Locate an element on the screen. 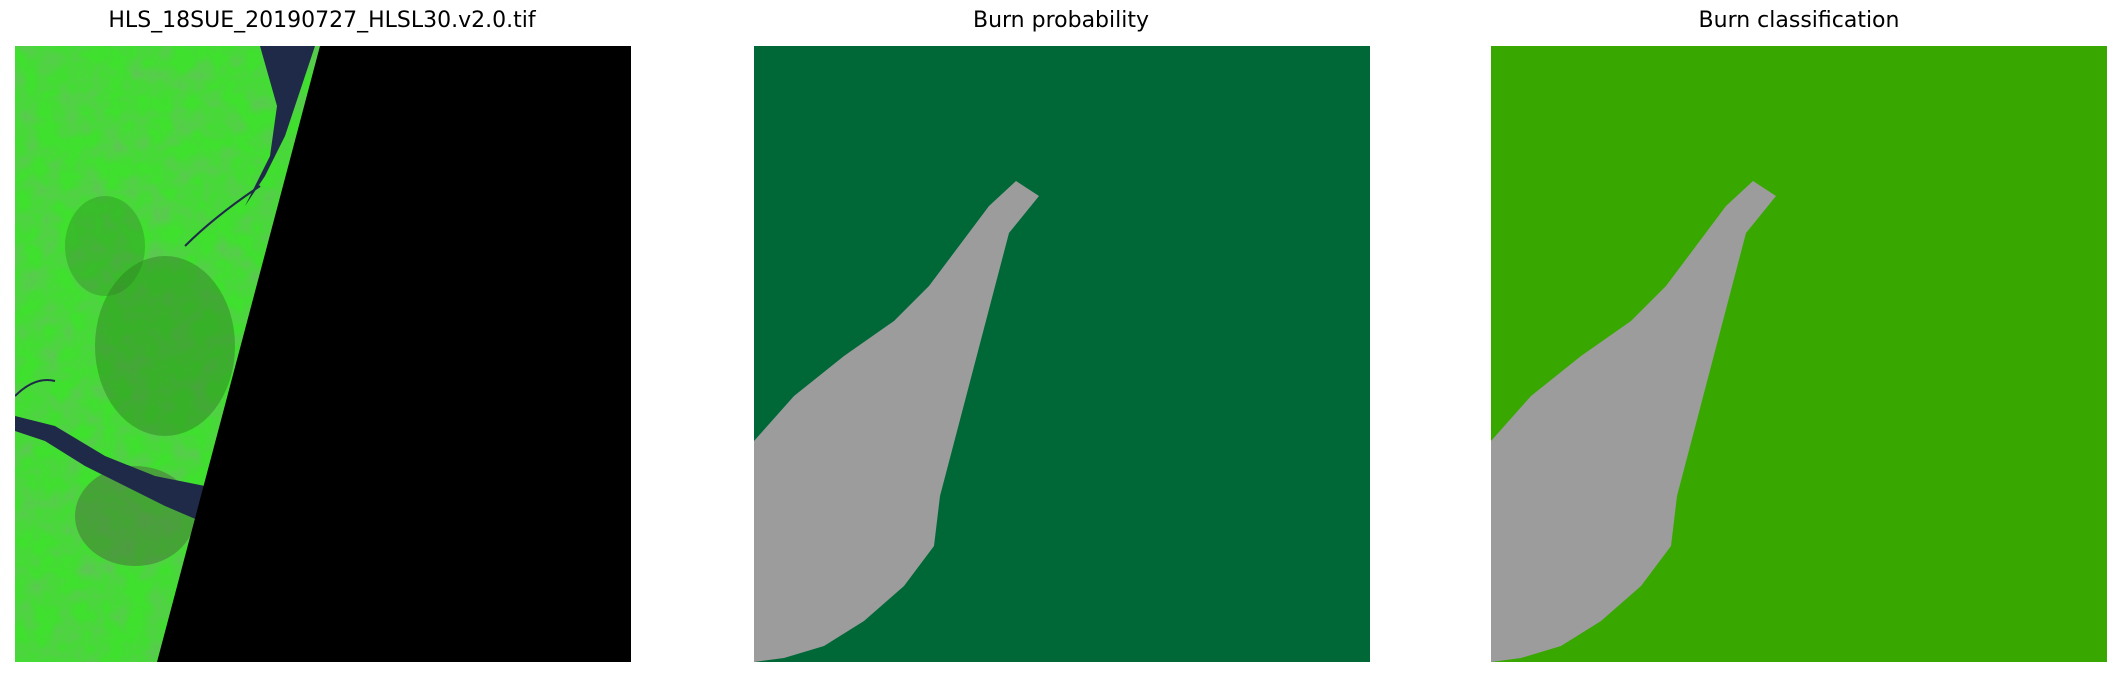  river-bottom is located at coordinates (110, 468).